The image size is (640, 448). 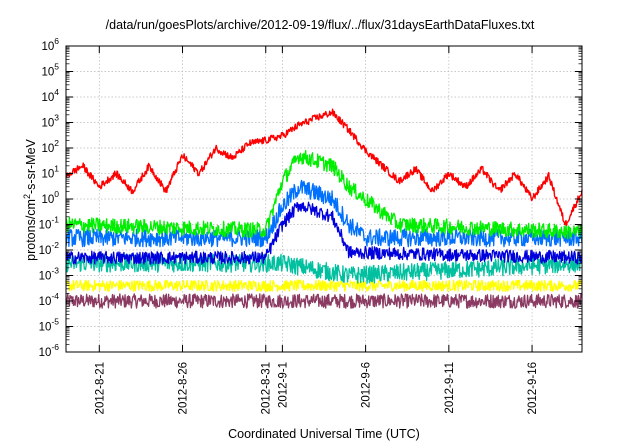 What do you see at coordinates (367, 385) in the screenshot?
I see `x-tick-label: 2012-9-6` at bounding box center [367, 385].